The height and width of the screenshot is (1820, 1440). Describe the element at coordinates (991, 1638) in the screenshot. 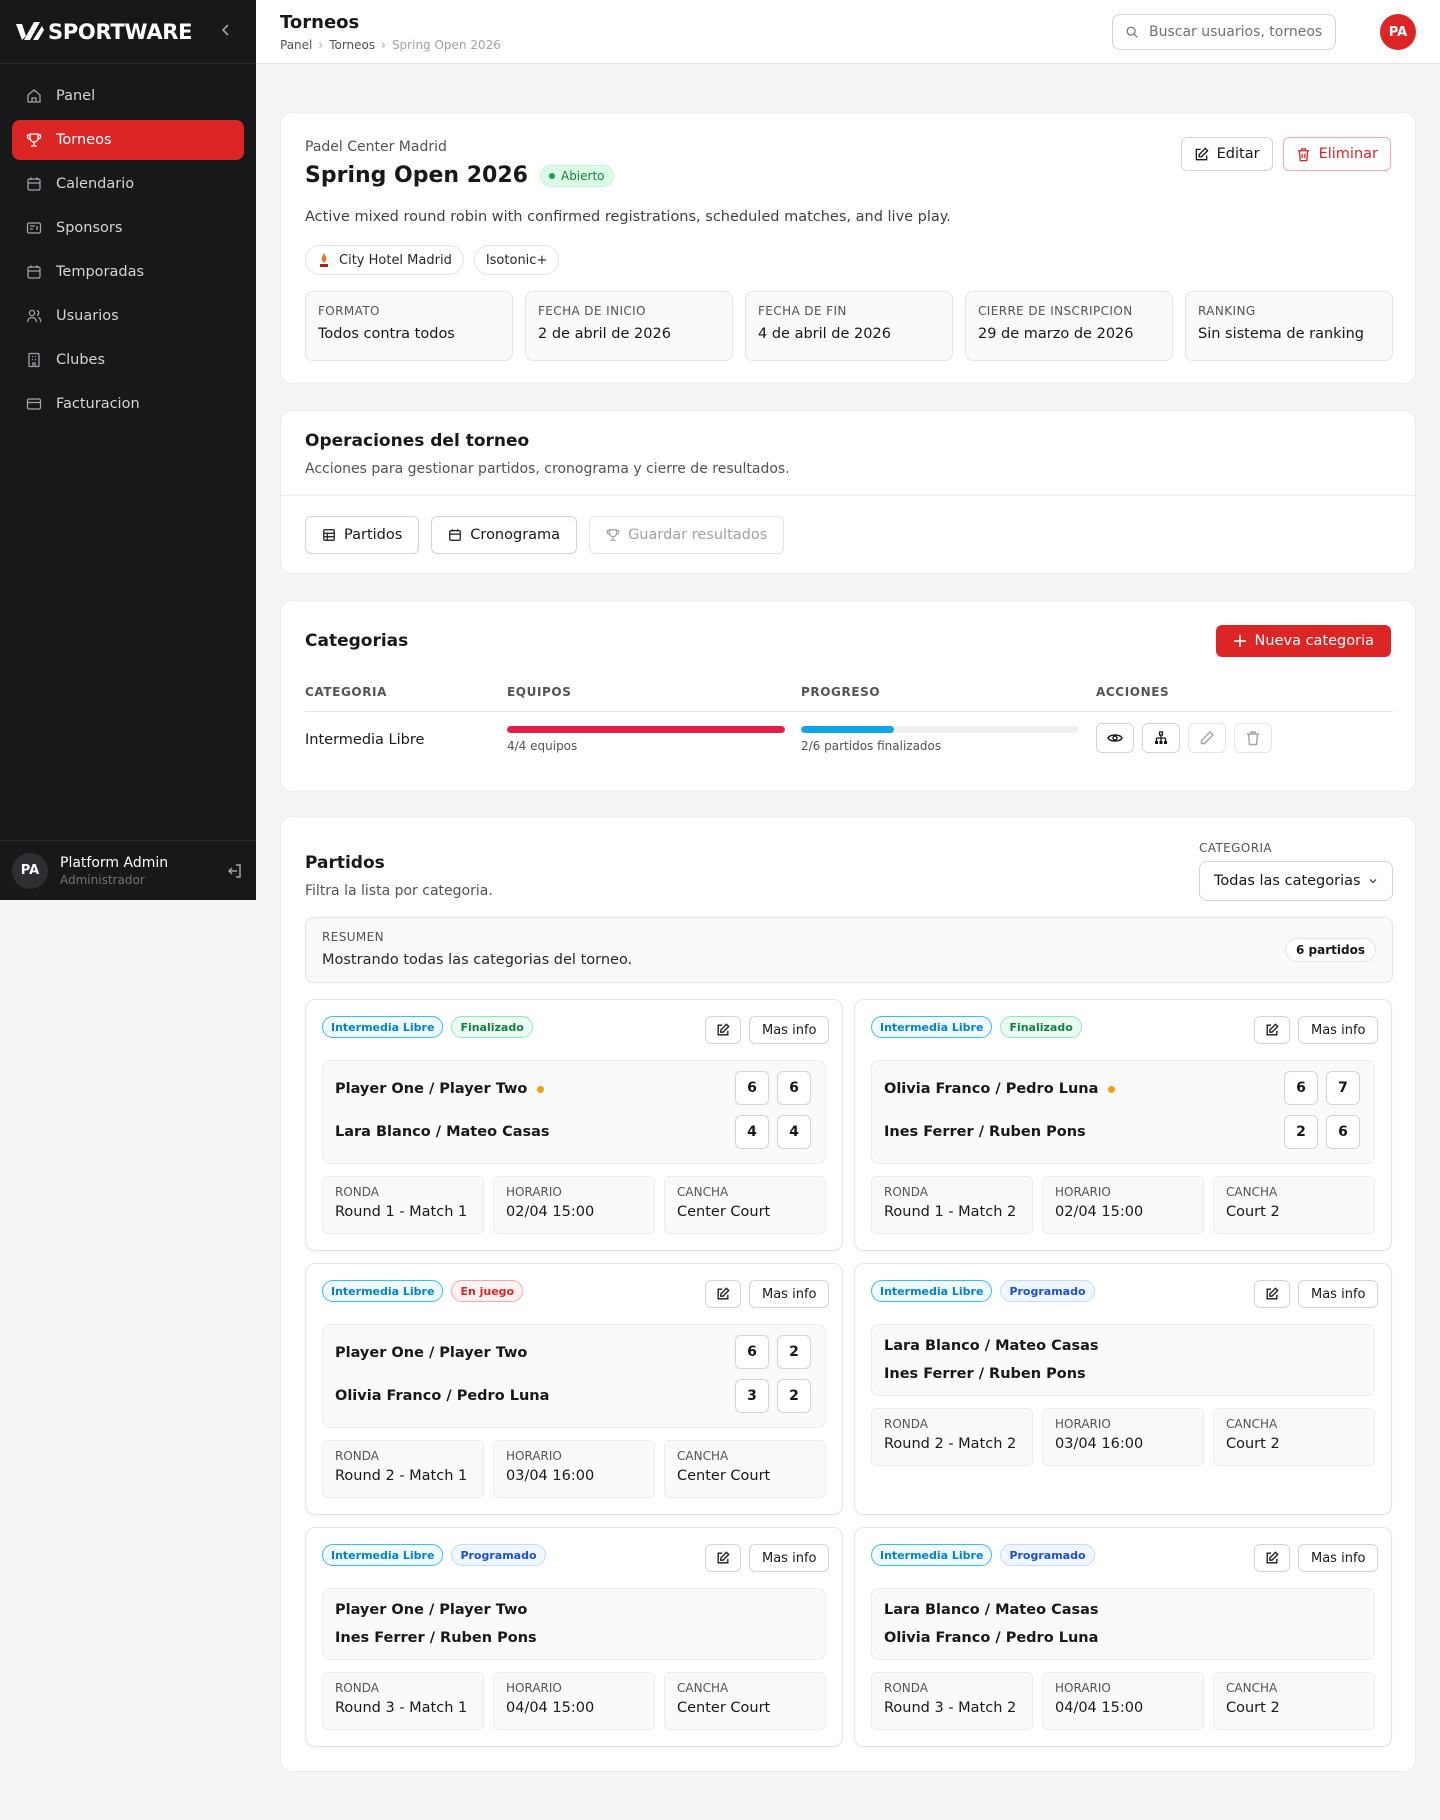

I see `team-two: Olivia Franco / Pedro Luna` at that location.